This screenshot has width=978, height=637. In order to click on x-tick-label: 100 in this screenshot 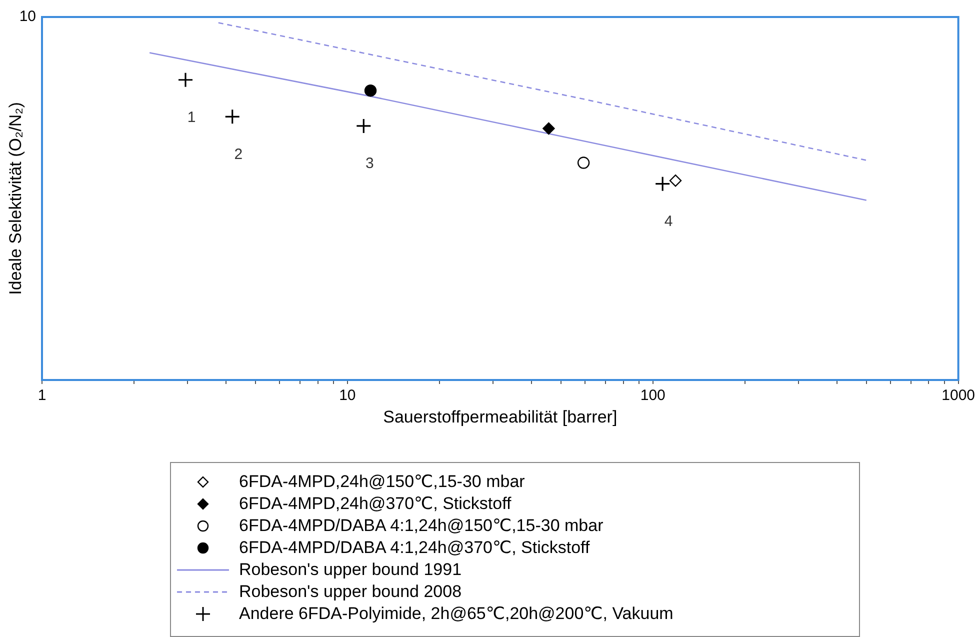, I will do `click(653, 395)`.